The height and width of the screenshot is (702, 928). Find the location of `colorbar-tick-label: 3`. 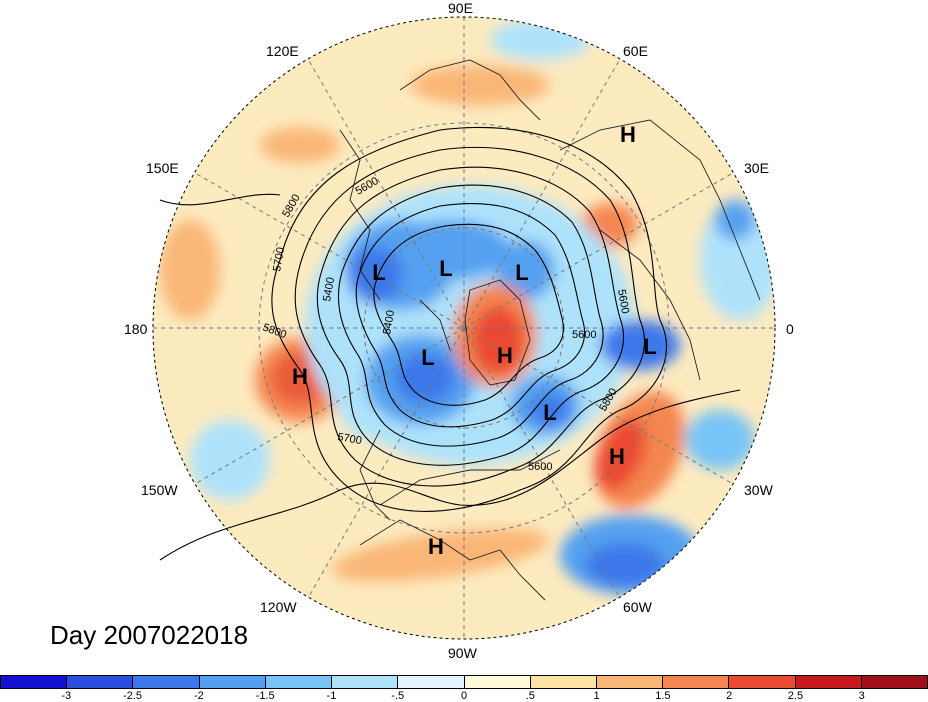

colorbar-tick-label: 3 is located at coordinates (861, 696).